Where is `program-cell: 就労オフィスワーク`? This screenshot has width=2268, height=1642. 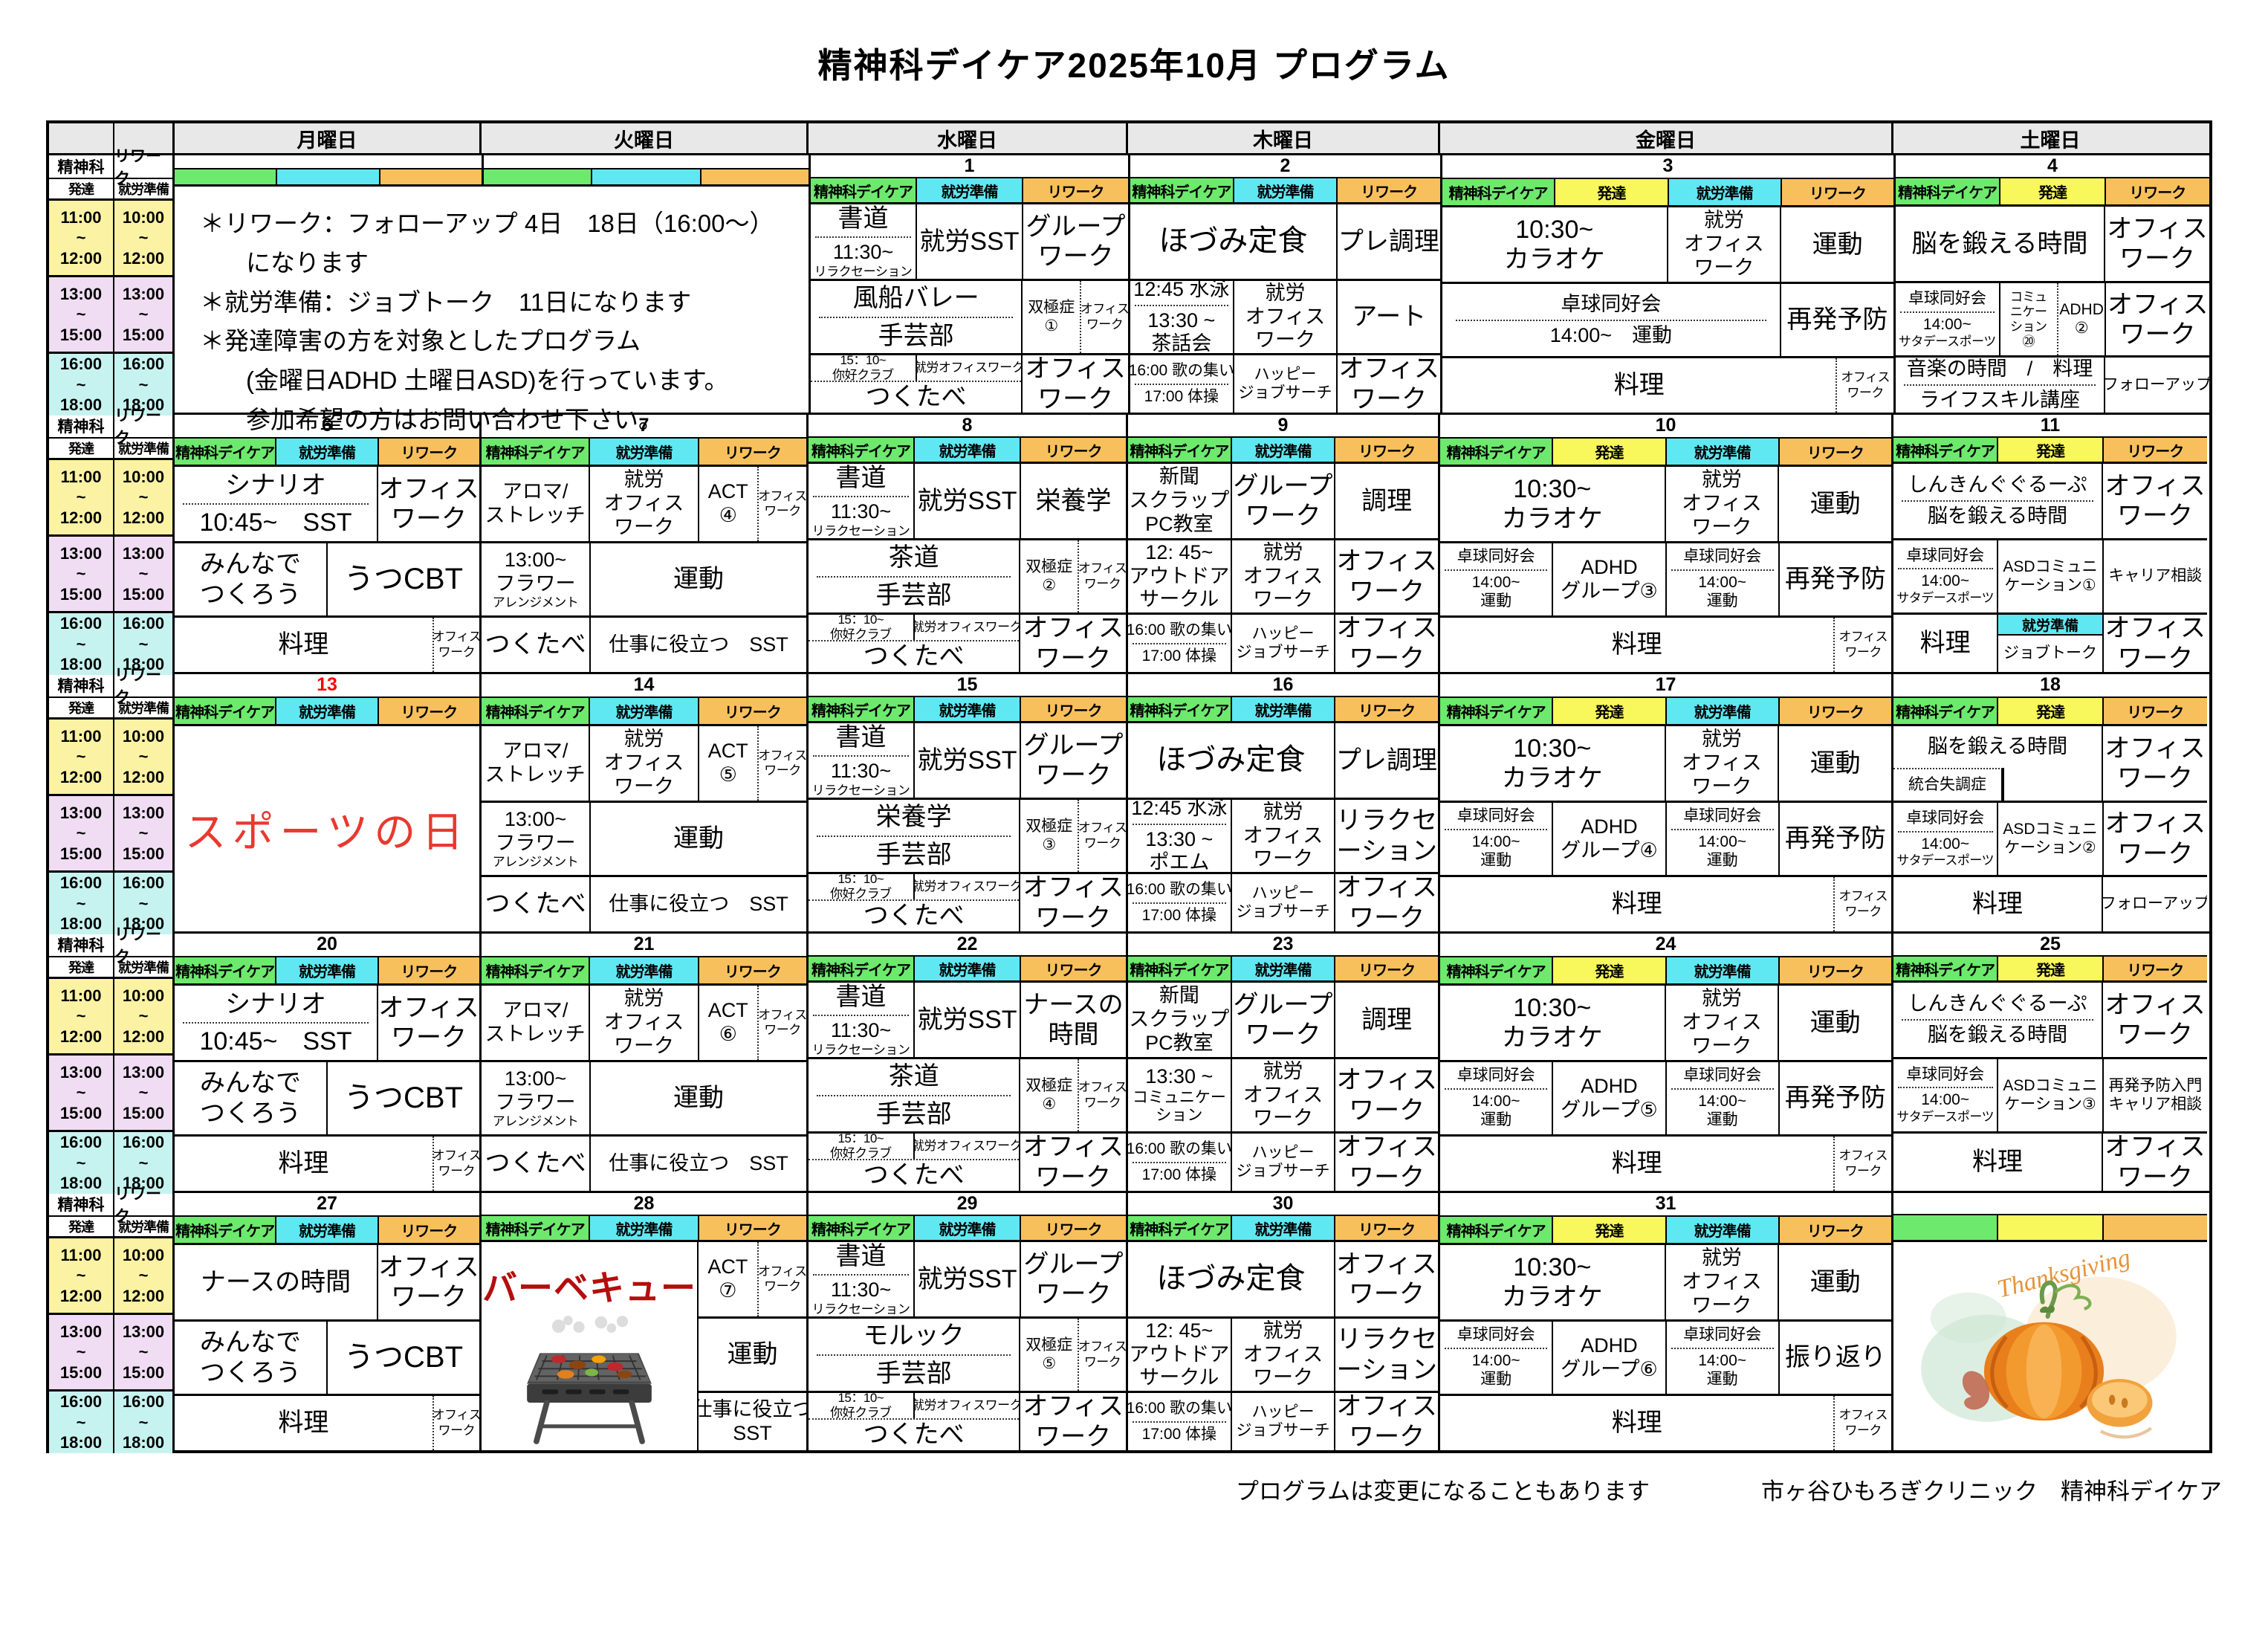
program-cell: 就労オフィスワーク is located at coordinates (643, 1023).